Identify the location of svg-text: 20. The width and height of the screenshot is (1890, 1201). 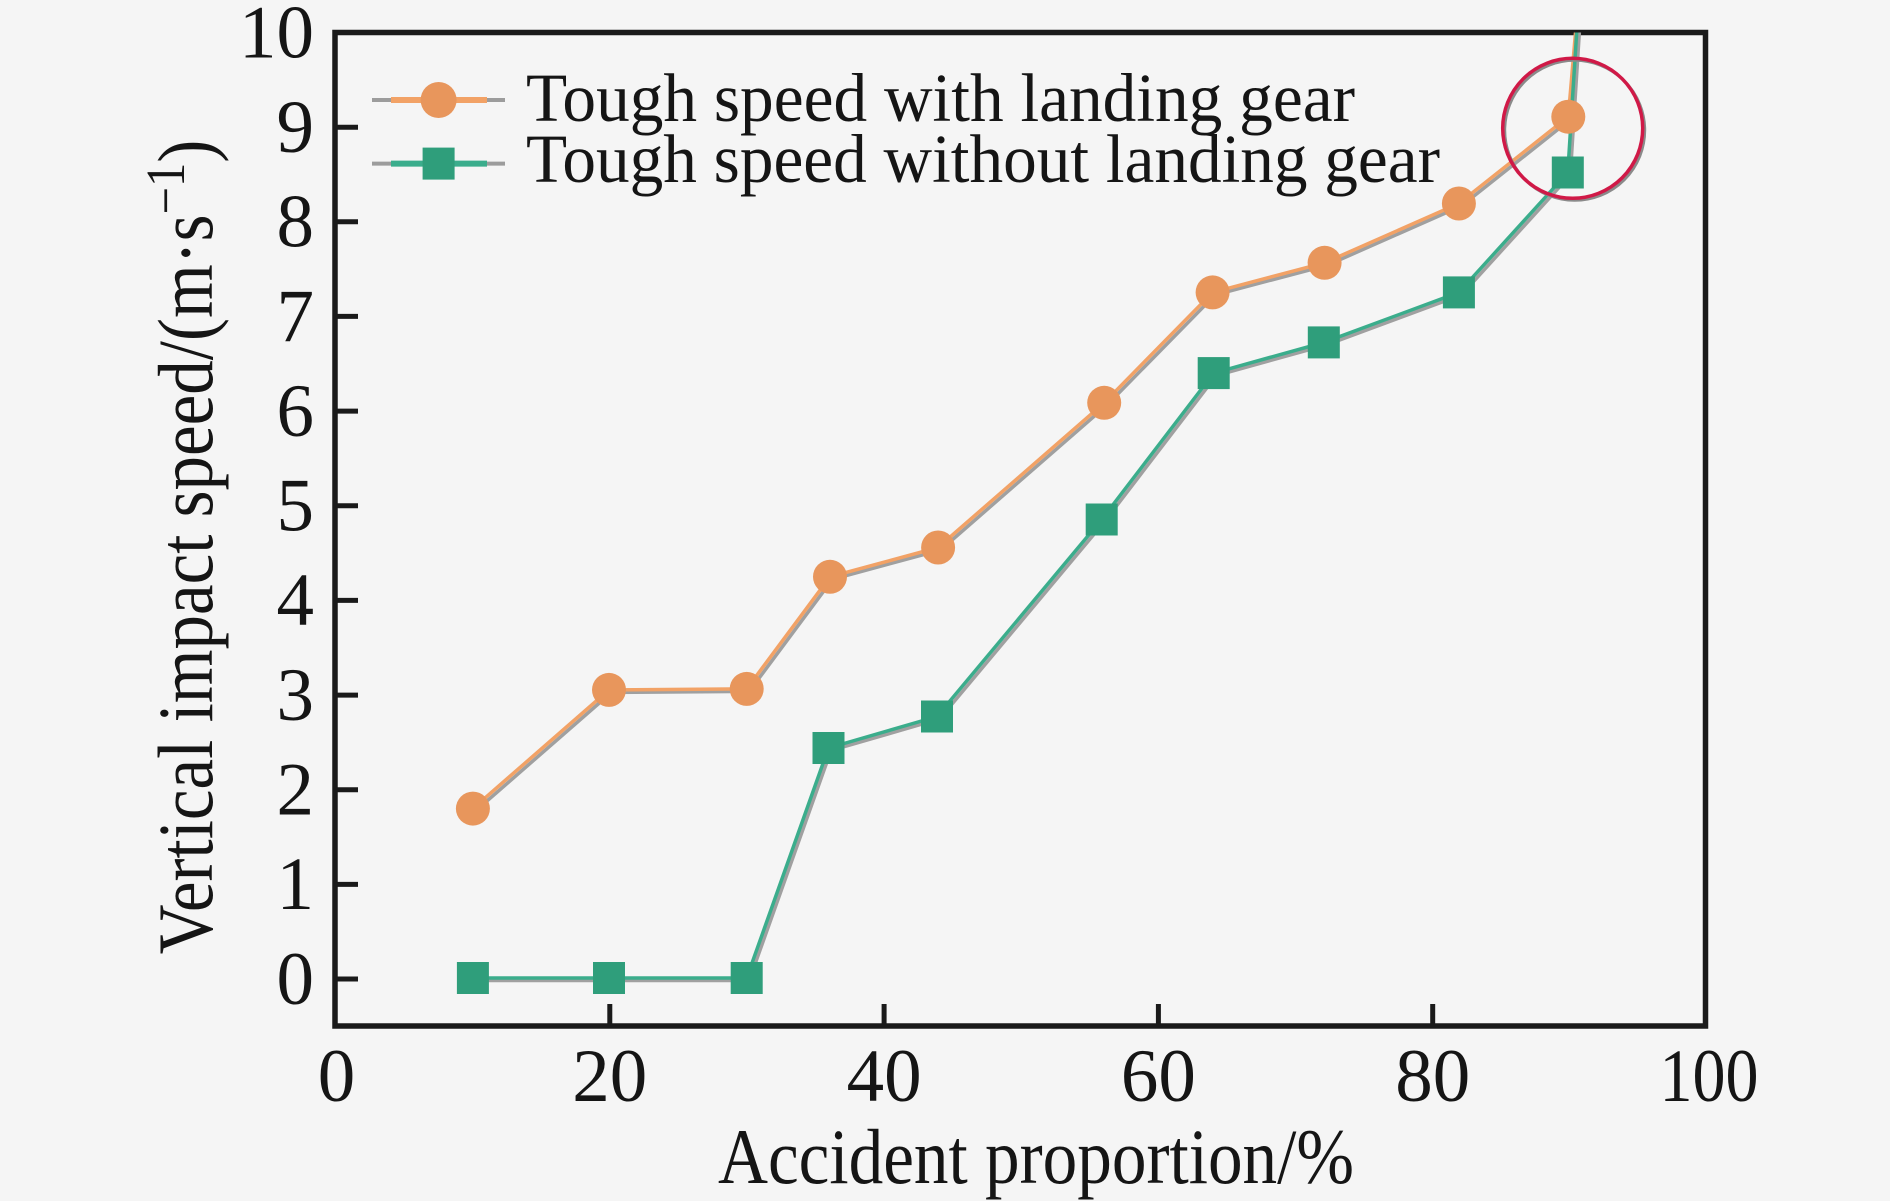
(609, 1076).